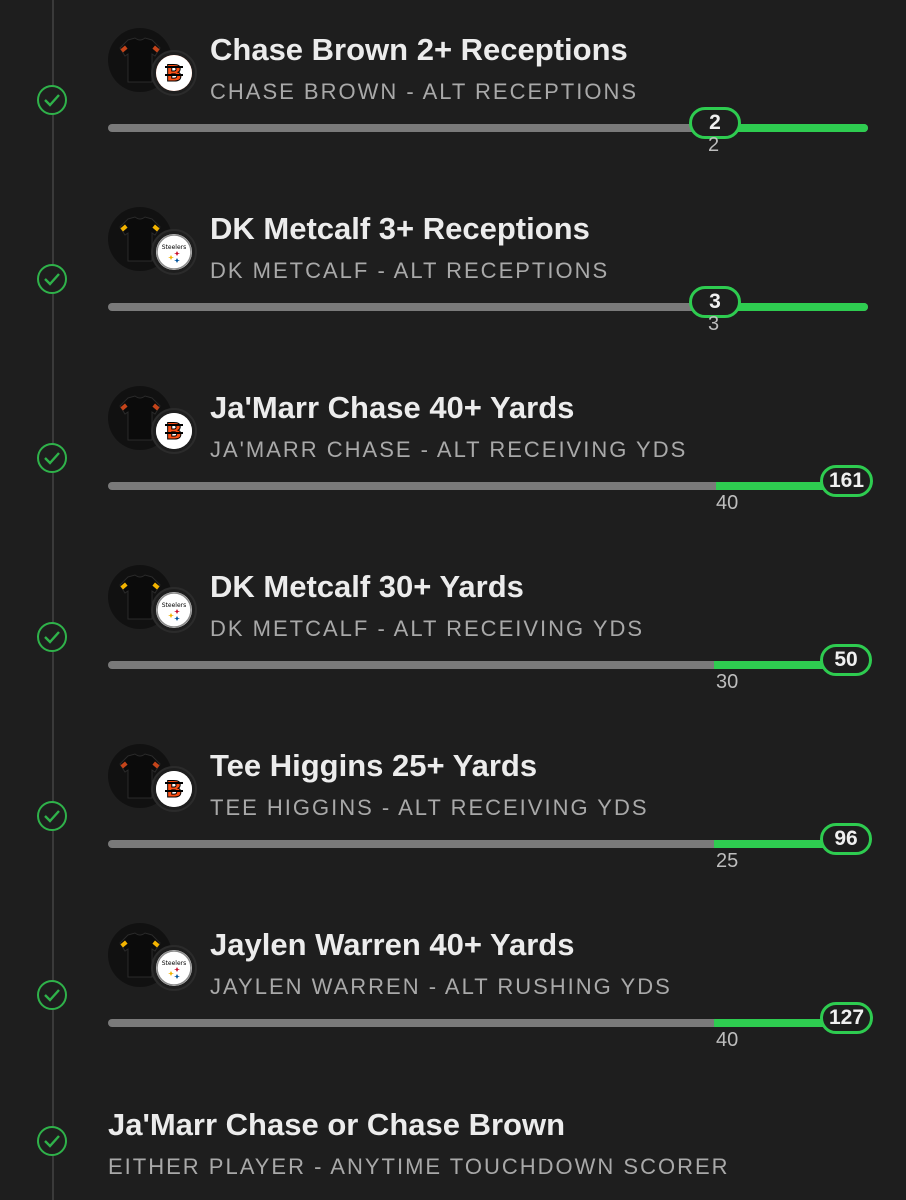  Describe the element at coordinates (727, 861) in the screenshot. I see `threshold-label: 25` at that location.